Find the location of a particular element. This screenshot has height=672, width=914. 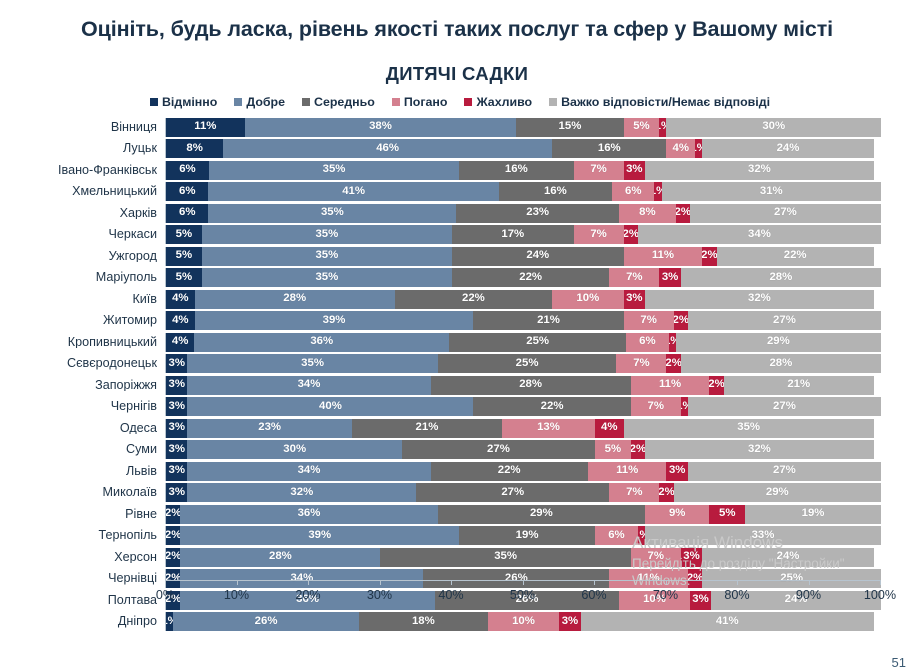

bar-segment-excellent: 4% is located at coordinates (180, 299).